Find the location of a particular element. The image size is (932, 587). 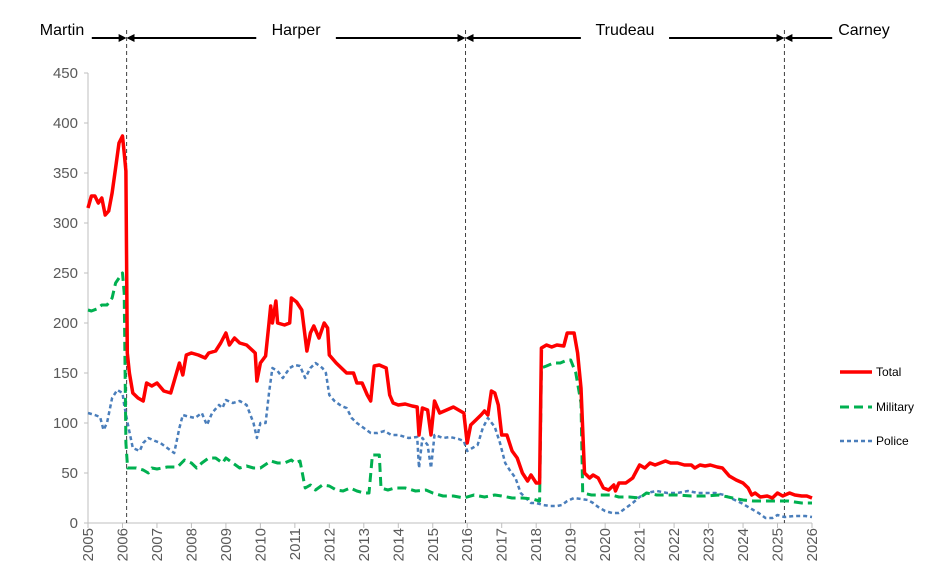

legend-label-military: Military is located at coordinates (895, 407).